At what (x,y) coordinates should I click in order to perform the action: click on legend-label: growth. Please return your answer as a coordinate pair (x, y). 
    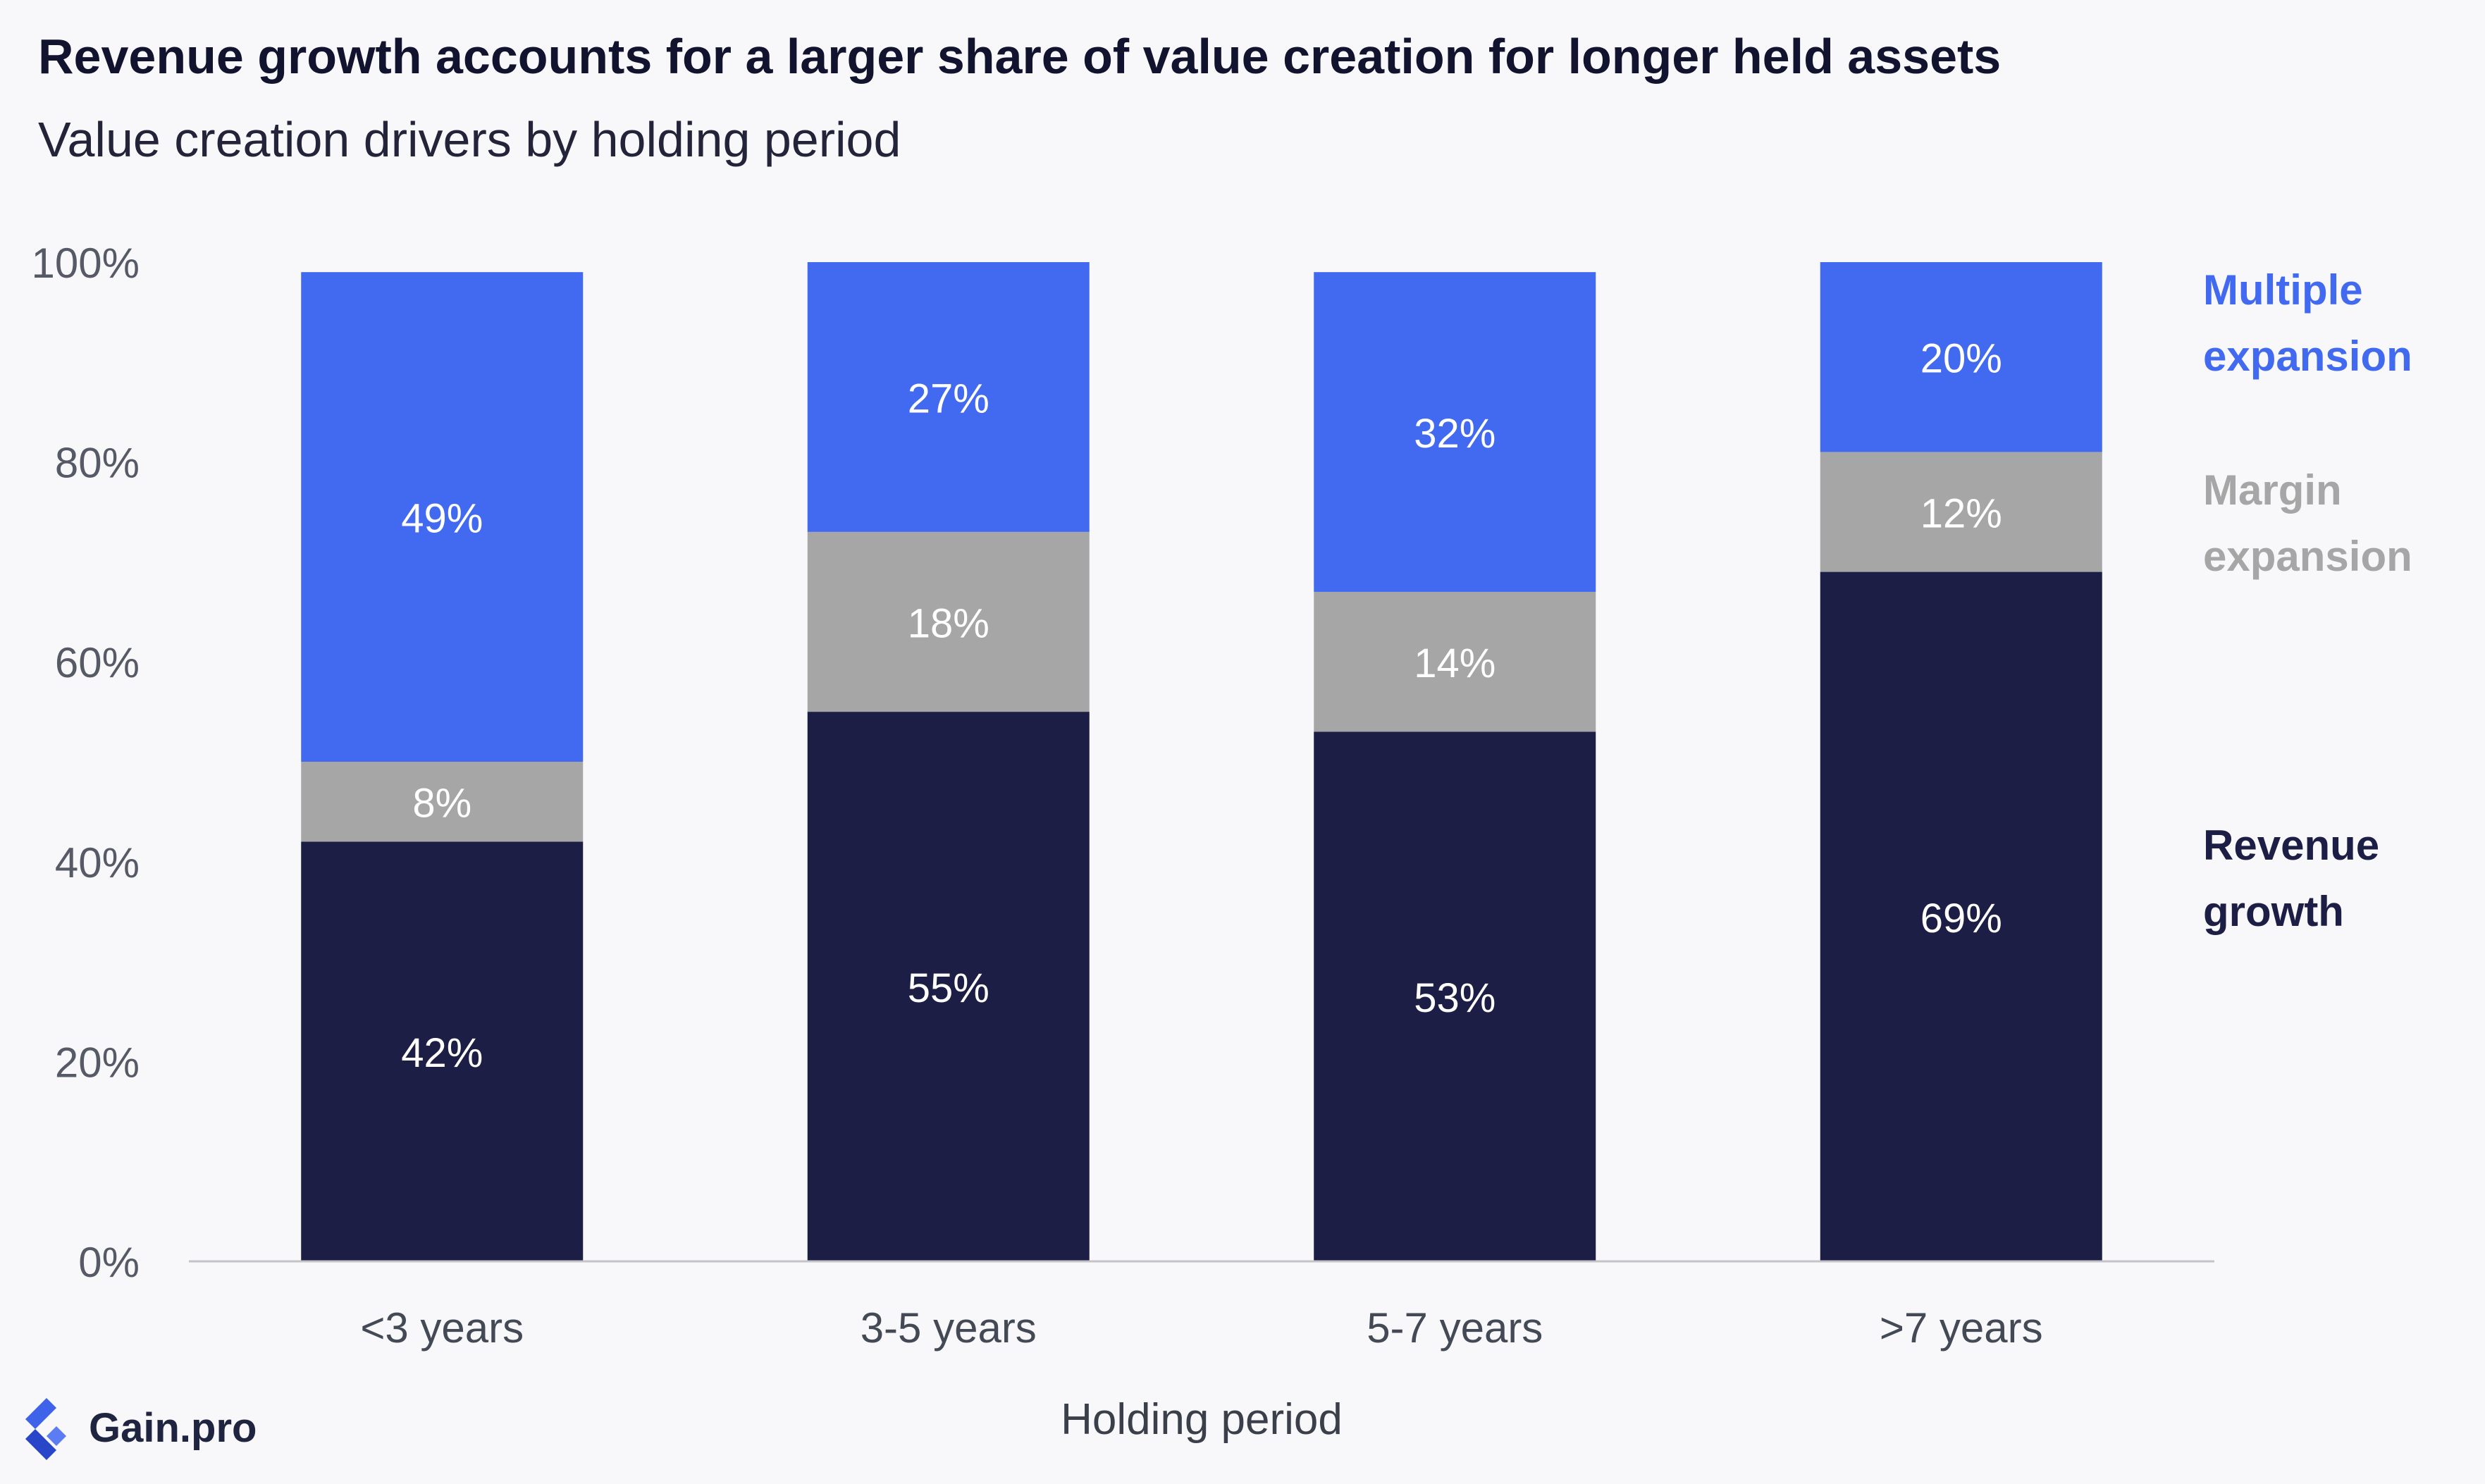
    Looking at the image, I should click on (2273, 912).